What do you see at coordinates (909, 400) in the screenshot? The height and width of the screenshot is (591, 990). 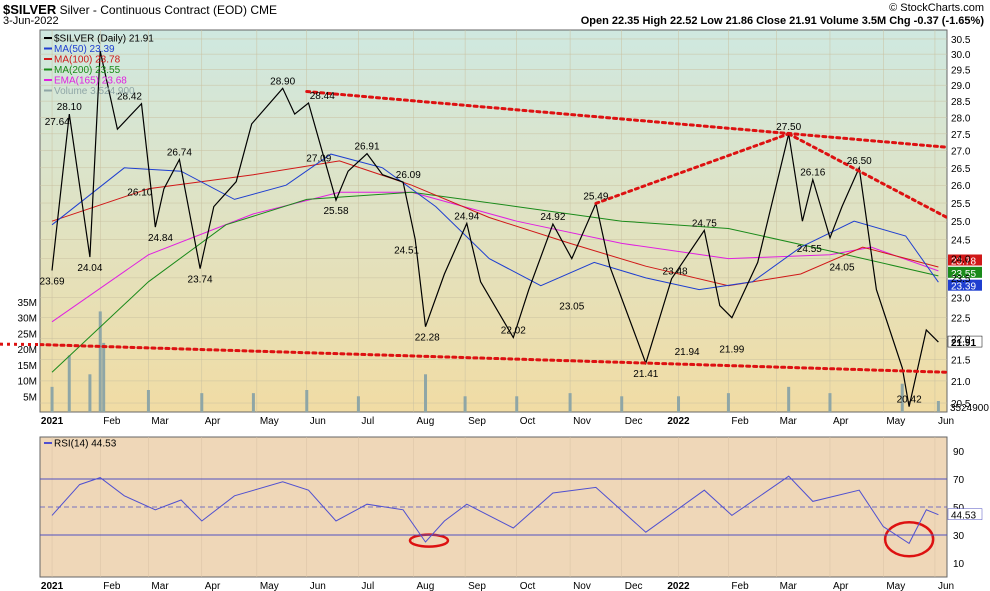 I see `price-annotation: 20.42` at bounding box center [909, 400].